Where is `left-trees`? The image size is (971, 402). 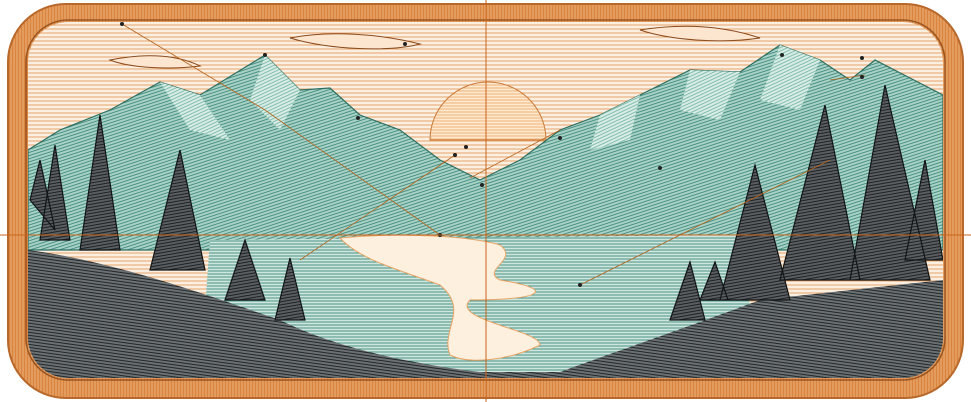 left-trees is located at coordinates (167, 217).